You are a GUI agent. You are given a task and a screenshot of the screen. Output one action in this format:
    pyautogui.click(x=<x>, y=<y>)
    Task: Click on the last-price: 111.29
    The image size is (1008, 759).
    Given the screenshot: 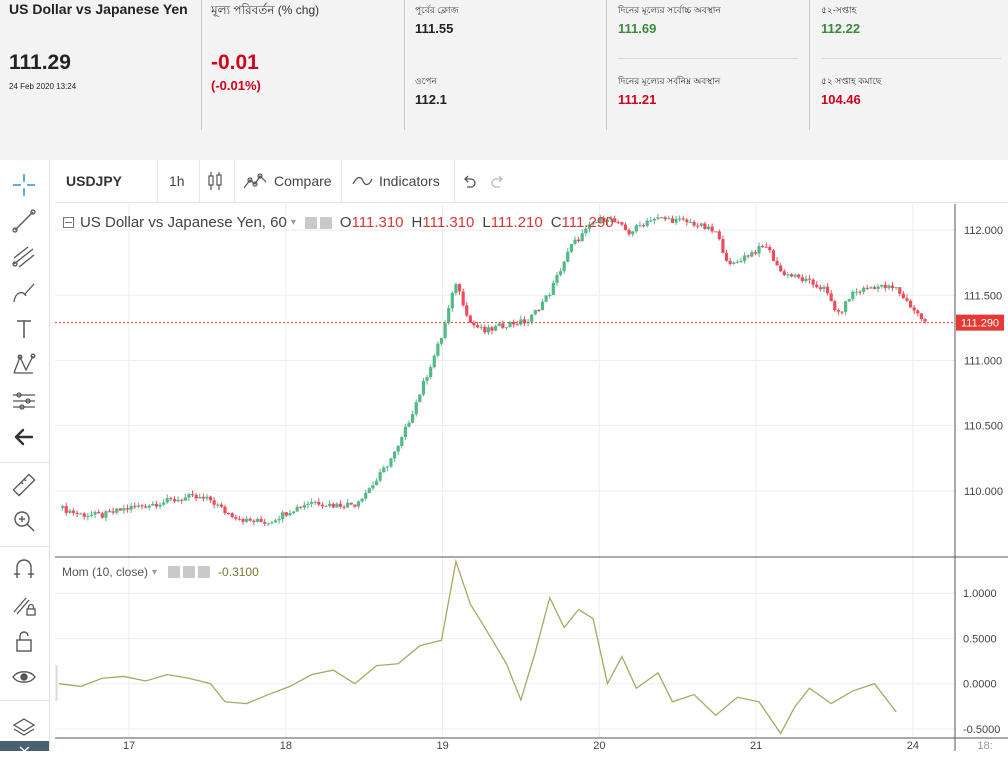 What is the action you would take?
    pyautogui.click(x=40, y=62)
    